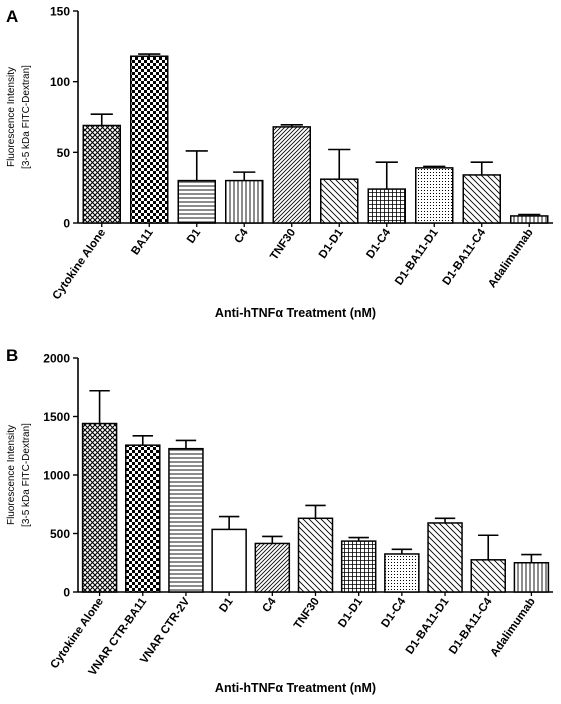 This screenshot has height=704, width=561. I want to click on x-tick-label: Cytokine Alone, so click(80, 264).